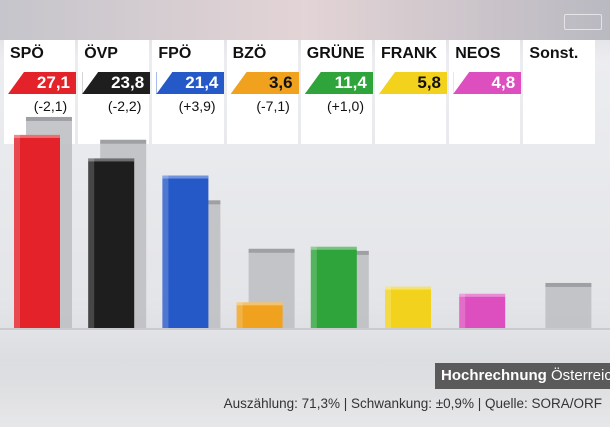 Image resolution: width=610 pixels, height=427 pixels. Describe the element at coordinates (111, 243) in the screenshot. I see `bar-current-oevp` at that location.